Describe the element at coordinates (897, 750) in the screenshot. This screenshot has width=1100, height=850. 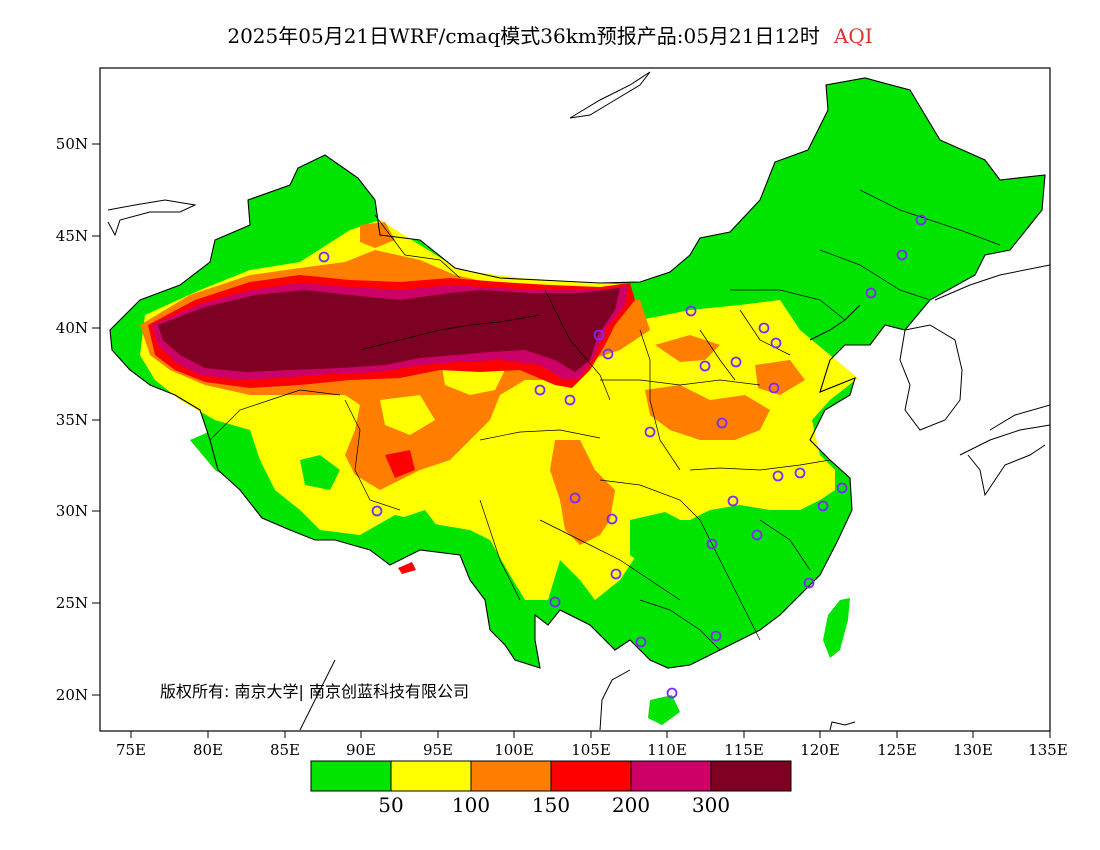
I see `lon-label: 125E` at that location.